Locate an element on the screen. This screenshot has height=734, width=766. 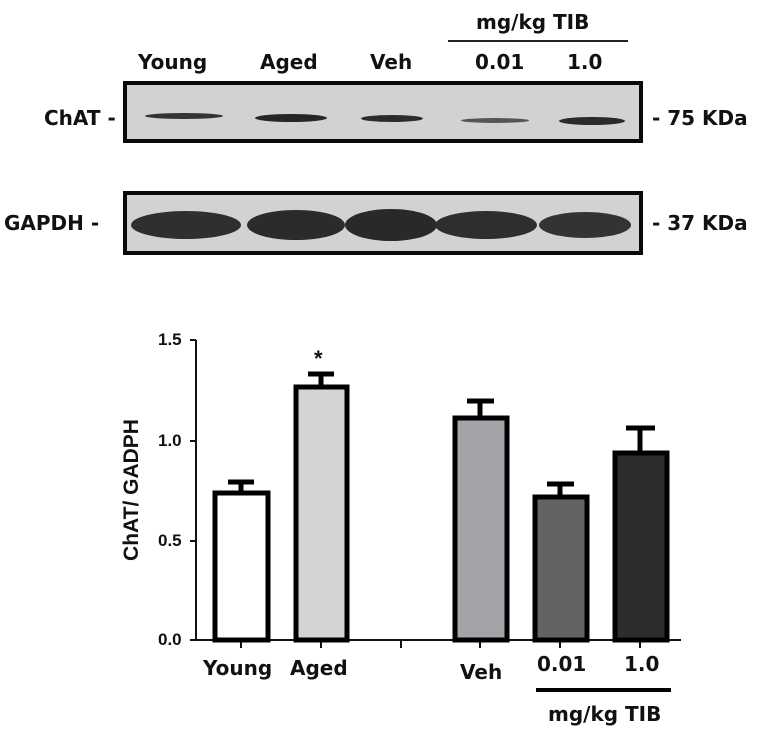
gapdh-band-0.01 is located at coordinates (486, 225).